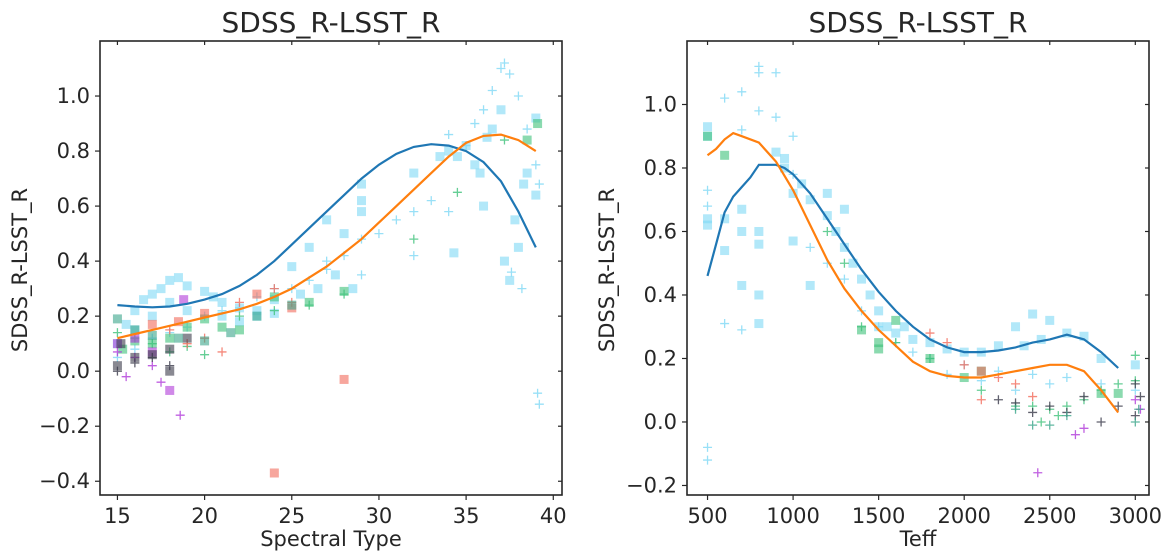 Image resolution: width=1164 pixels, height=560 pixels. Describe the element at coordinates (660, 104) in the screenshot. I see `right-y-tick-label: 1.0` at that location.